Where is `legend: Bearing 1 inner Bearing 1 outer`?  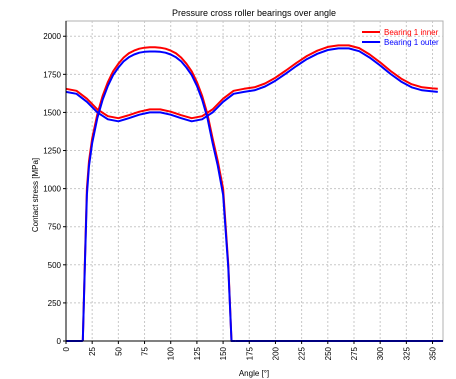
legend: Bearing 1 inner Bearing 1 outer is located at coordinates (400, 37).